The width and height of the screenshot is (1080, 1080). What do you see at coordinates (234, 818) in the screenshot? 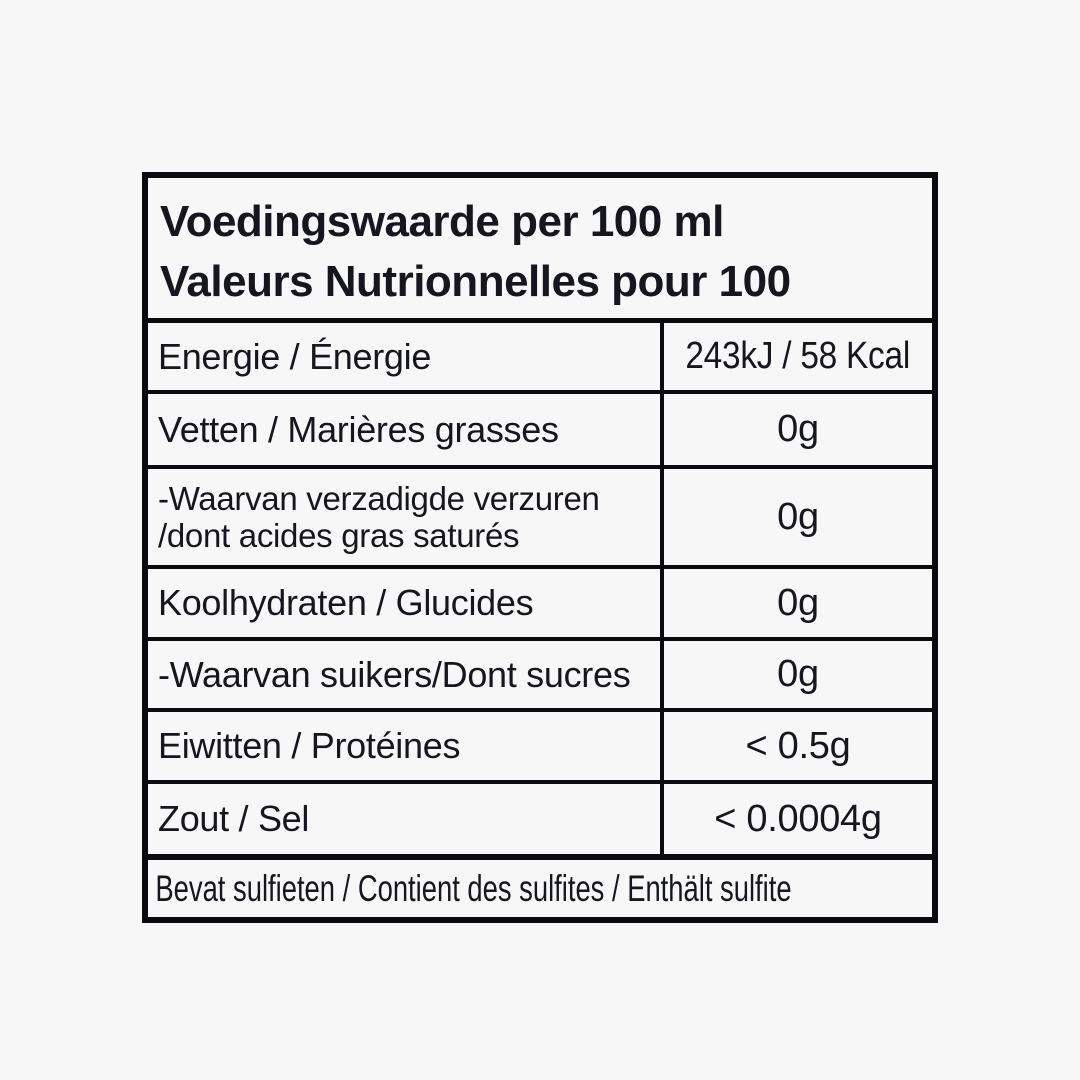
I see `nutrient-label: Zout / Sel` at bounding box center [234, 818].